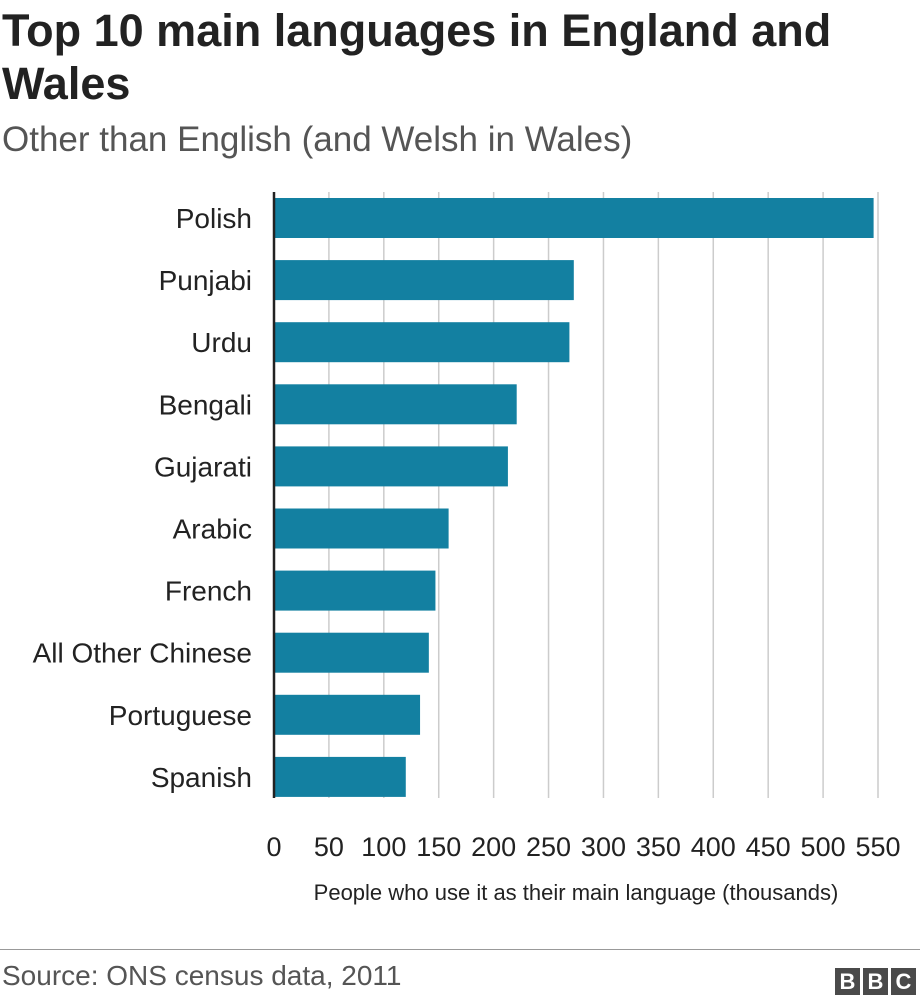 The height and width of the screenshot is (1006, 920). What do you see at coordinates (202, 975) in the screenshot?
I see `source-note: Source: ONS census data, 2011` at bounding box center [202, 975].